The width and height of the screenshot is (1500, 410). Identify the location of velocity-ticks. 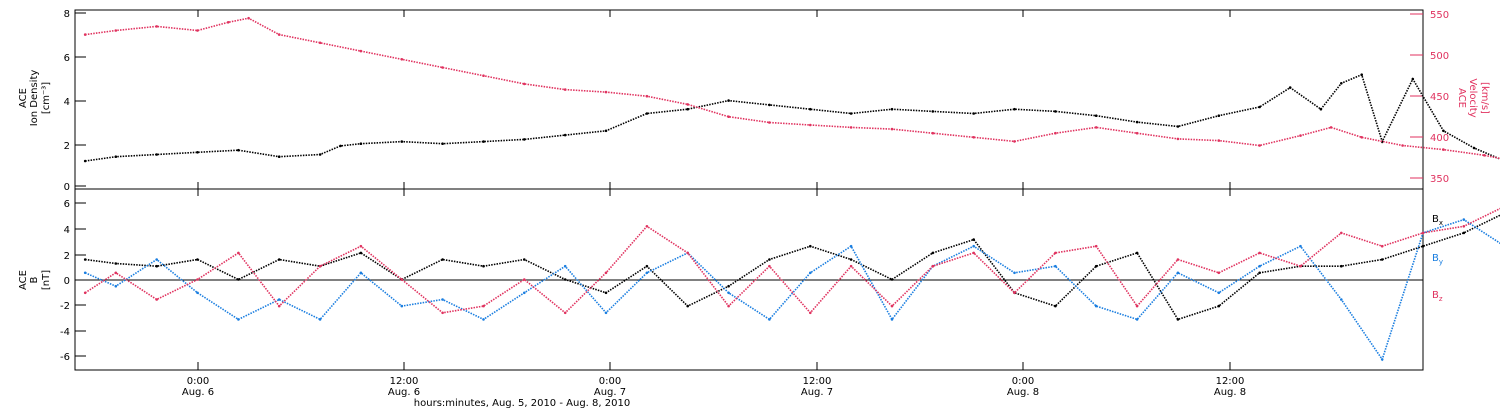
(1416, 96).